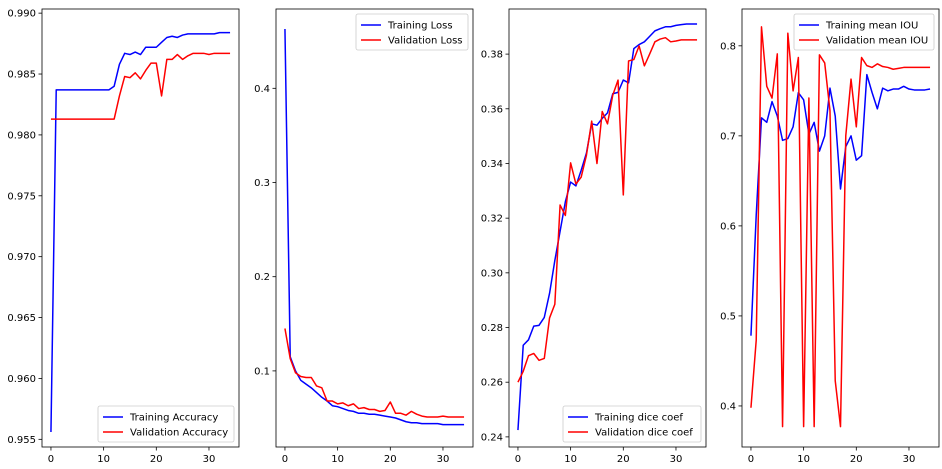 Image resolution: width=942 pixels, height=469 pixels. I want to click on legend-label: Training mean IOU, so click(871, 26).